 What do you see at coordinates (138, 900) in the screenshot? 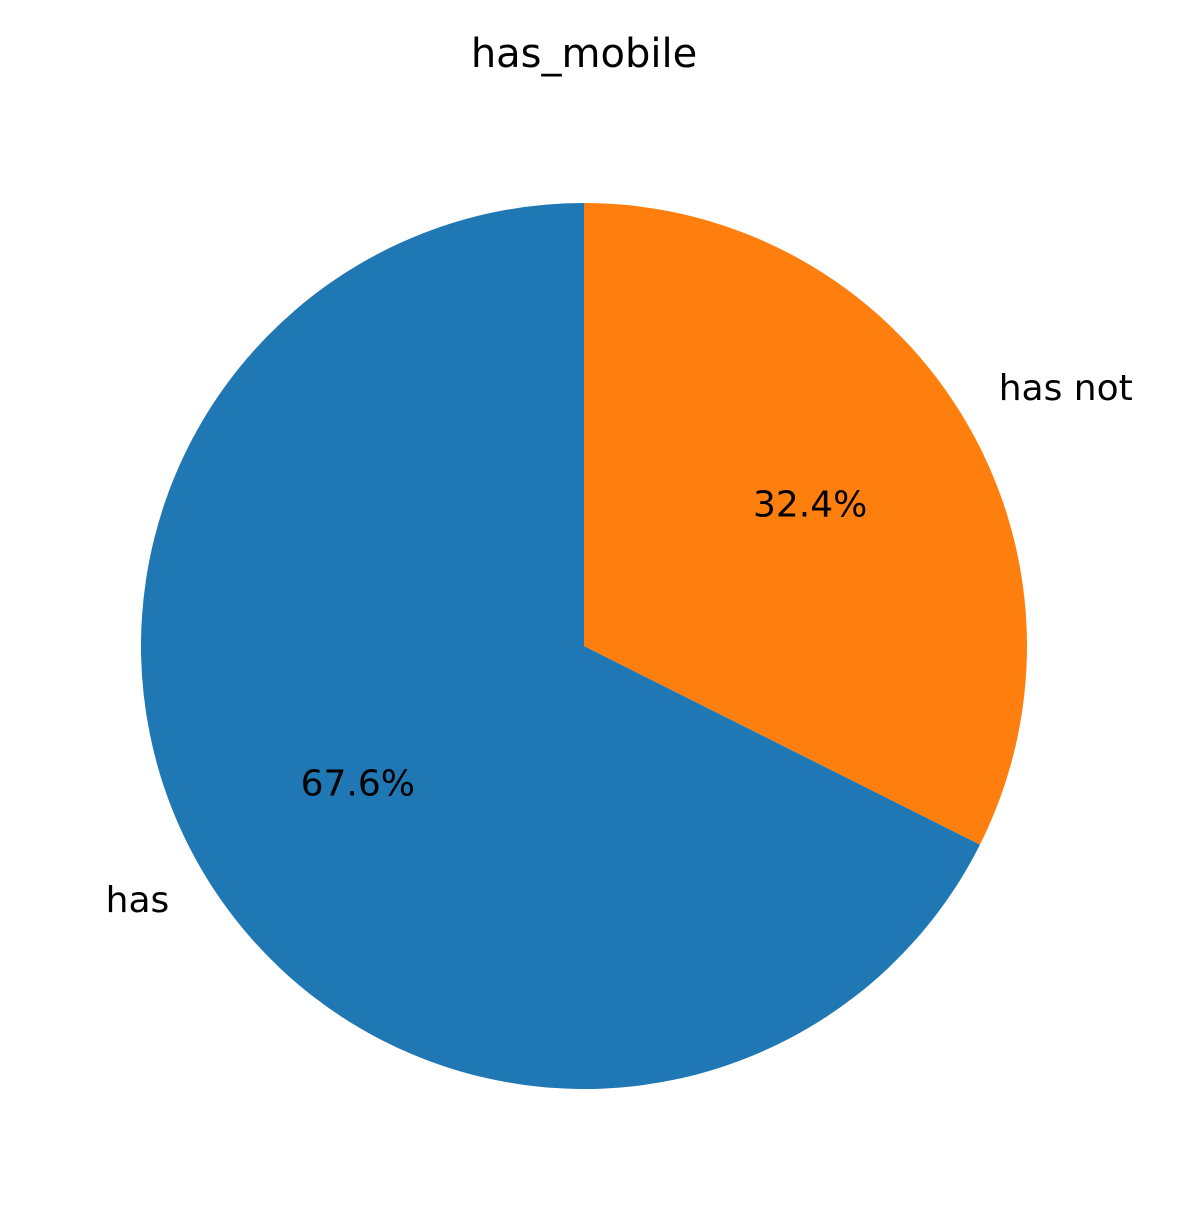
I see `slice-label: has` at bounding box center [138, 900].